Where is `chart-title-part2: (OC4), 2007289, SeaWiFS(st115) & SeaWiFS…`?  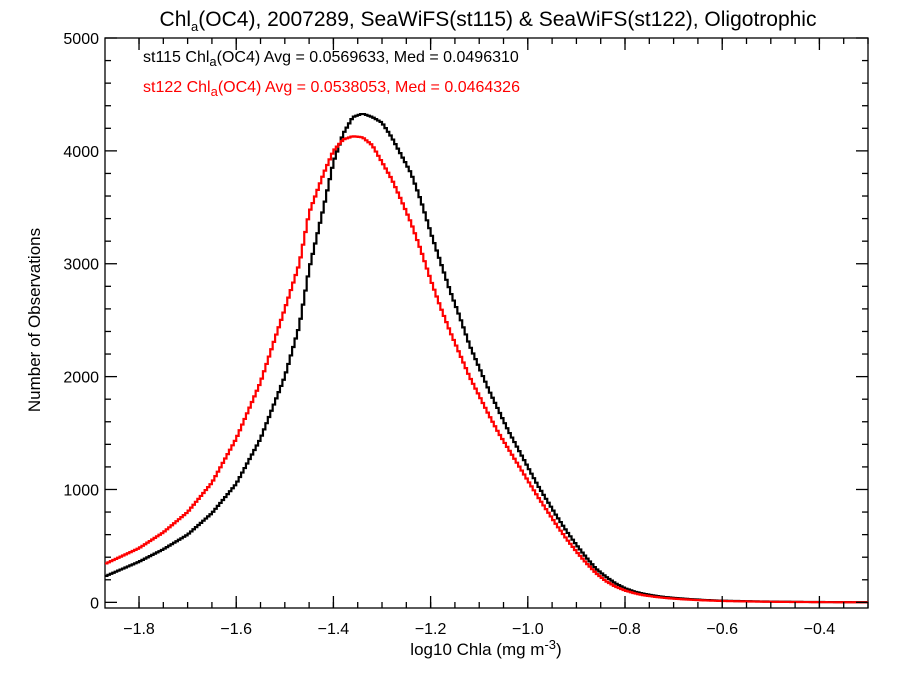 chart-title-part2: (OC4), 2007289, SeaWiFS(st115) & SeaWiFS… is located at coordinates (507, 19).